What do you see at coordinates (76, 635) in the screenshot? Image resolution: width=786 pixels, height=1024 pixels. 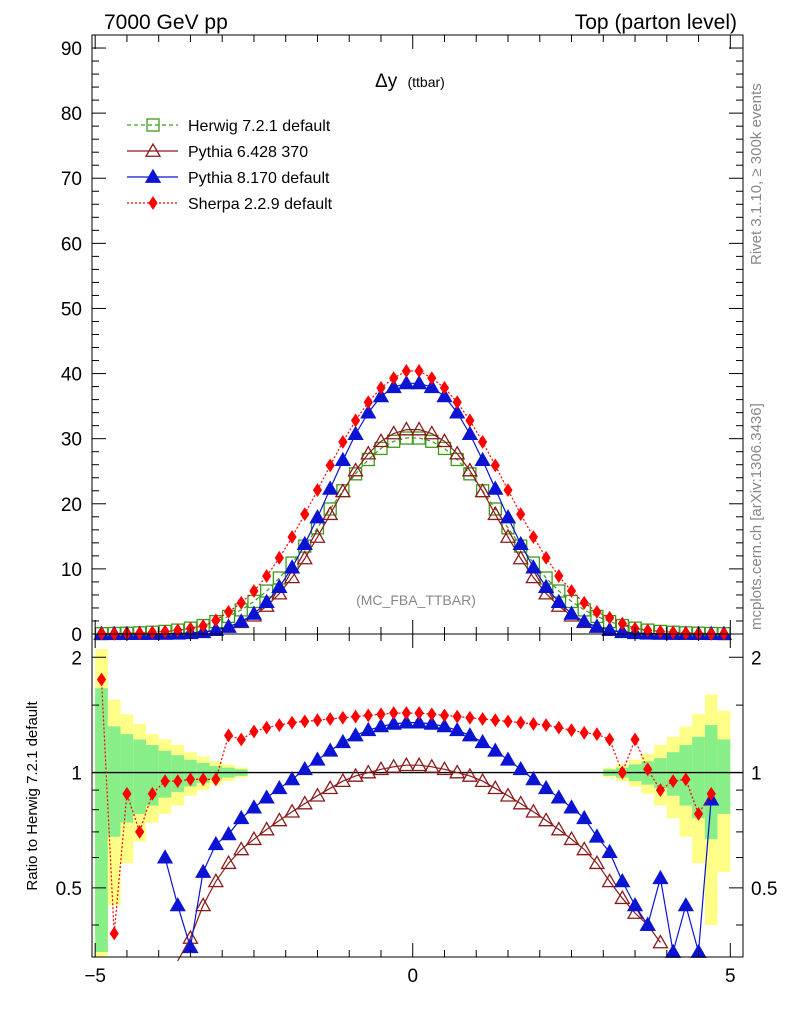 I see `y-tick-label: 0` at bounding box center [76, 635].